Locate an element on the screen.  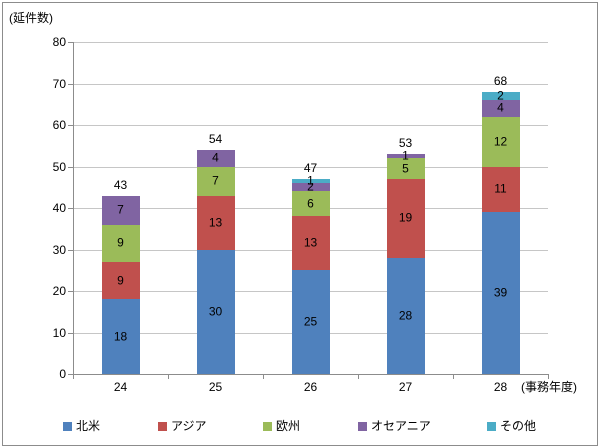
bar-total-label: 68 is located at coordinates (500, 80).